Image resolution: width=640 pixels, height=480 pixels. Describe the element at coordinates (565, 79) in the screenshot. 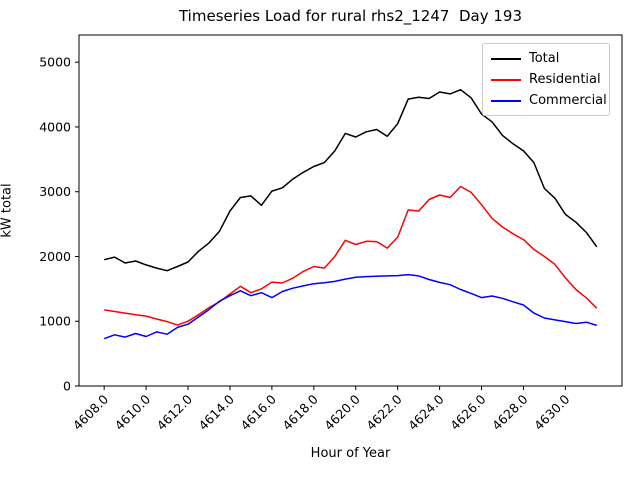

I see `legend-label: Residential` at that location.